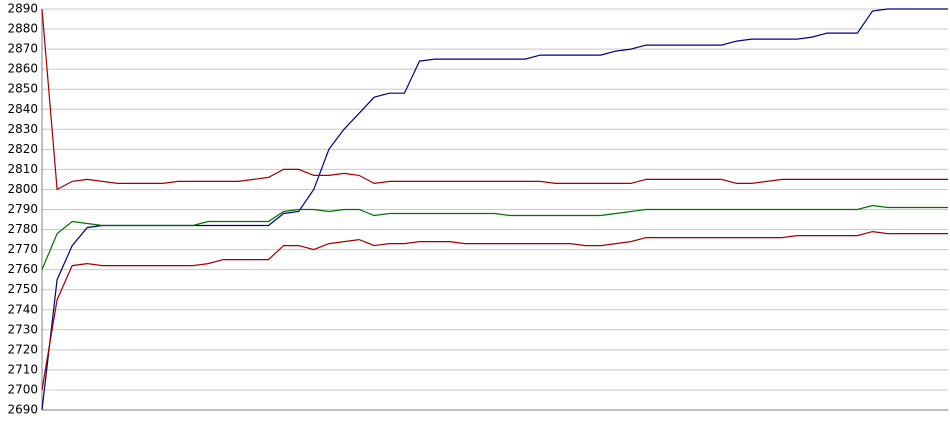 This screenshot has height=435, width=950. I want to click on y-tick-label: 2840, so click(22, 109).